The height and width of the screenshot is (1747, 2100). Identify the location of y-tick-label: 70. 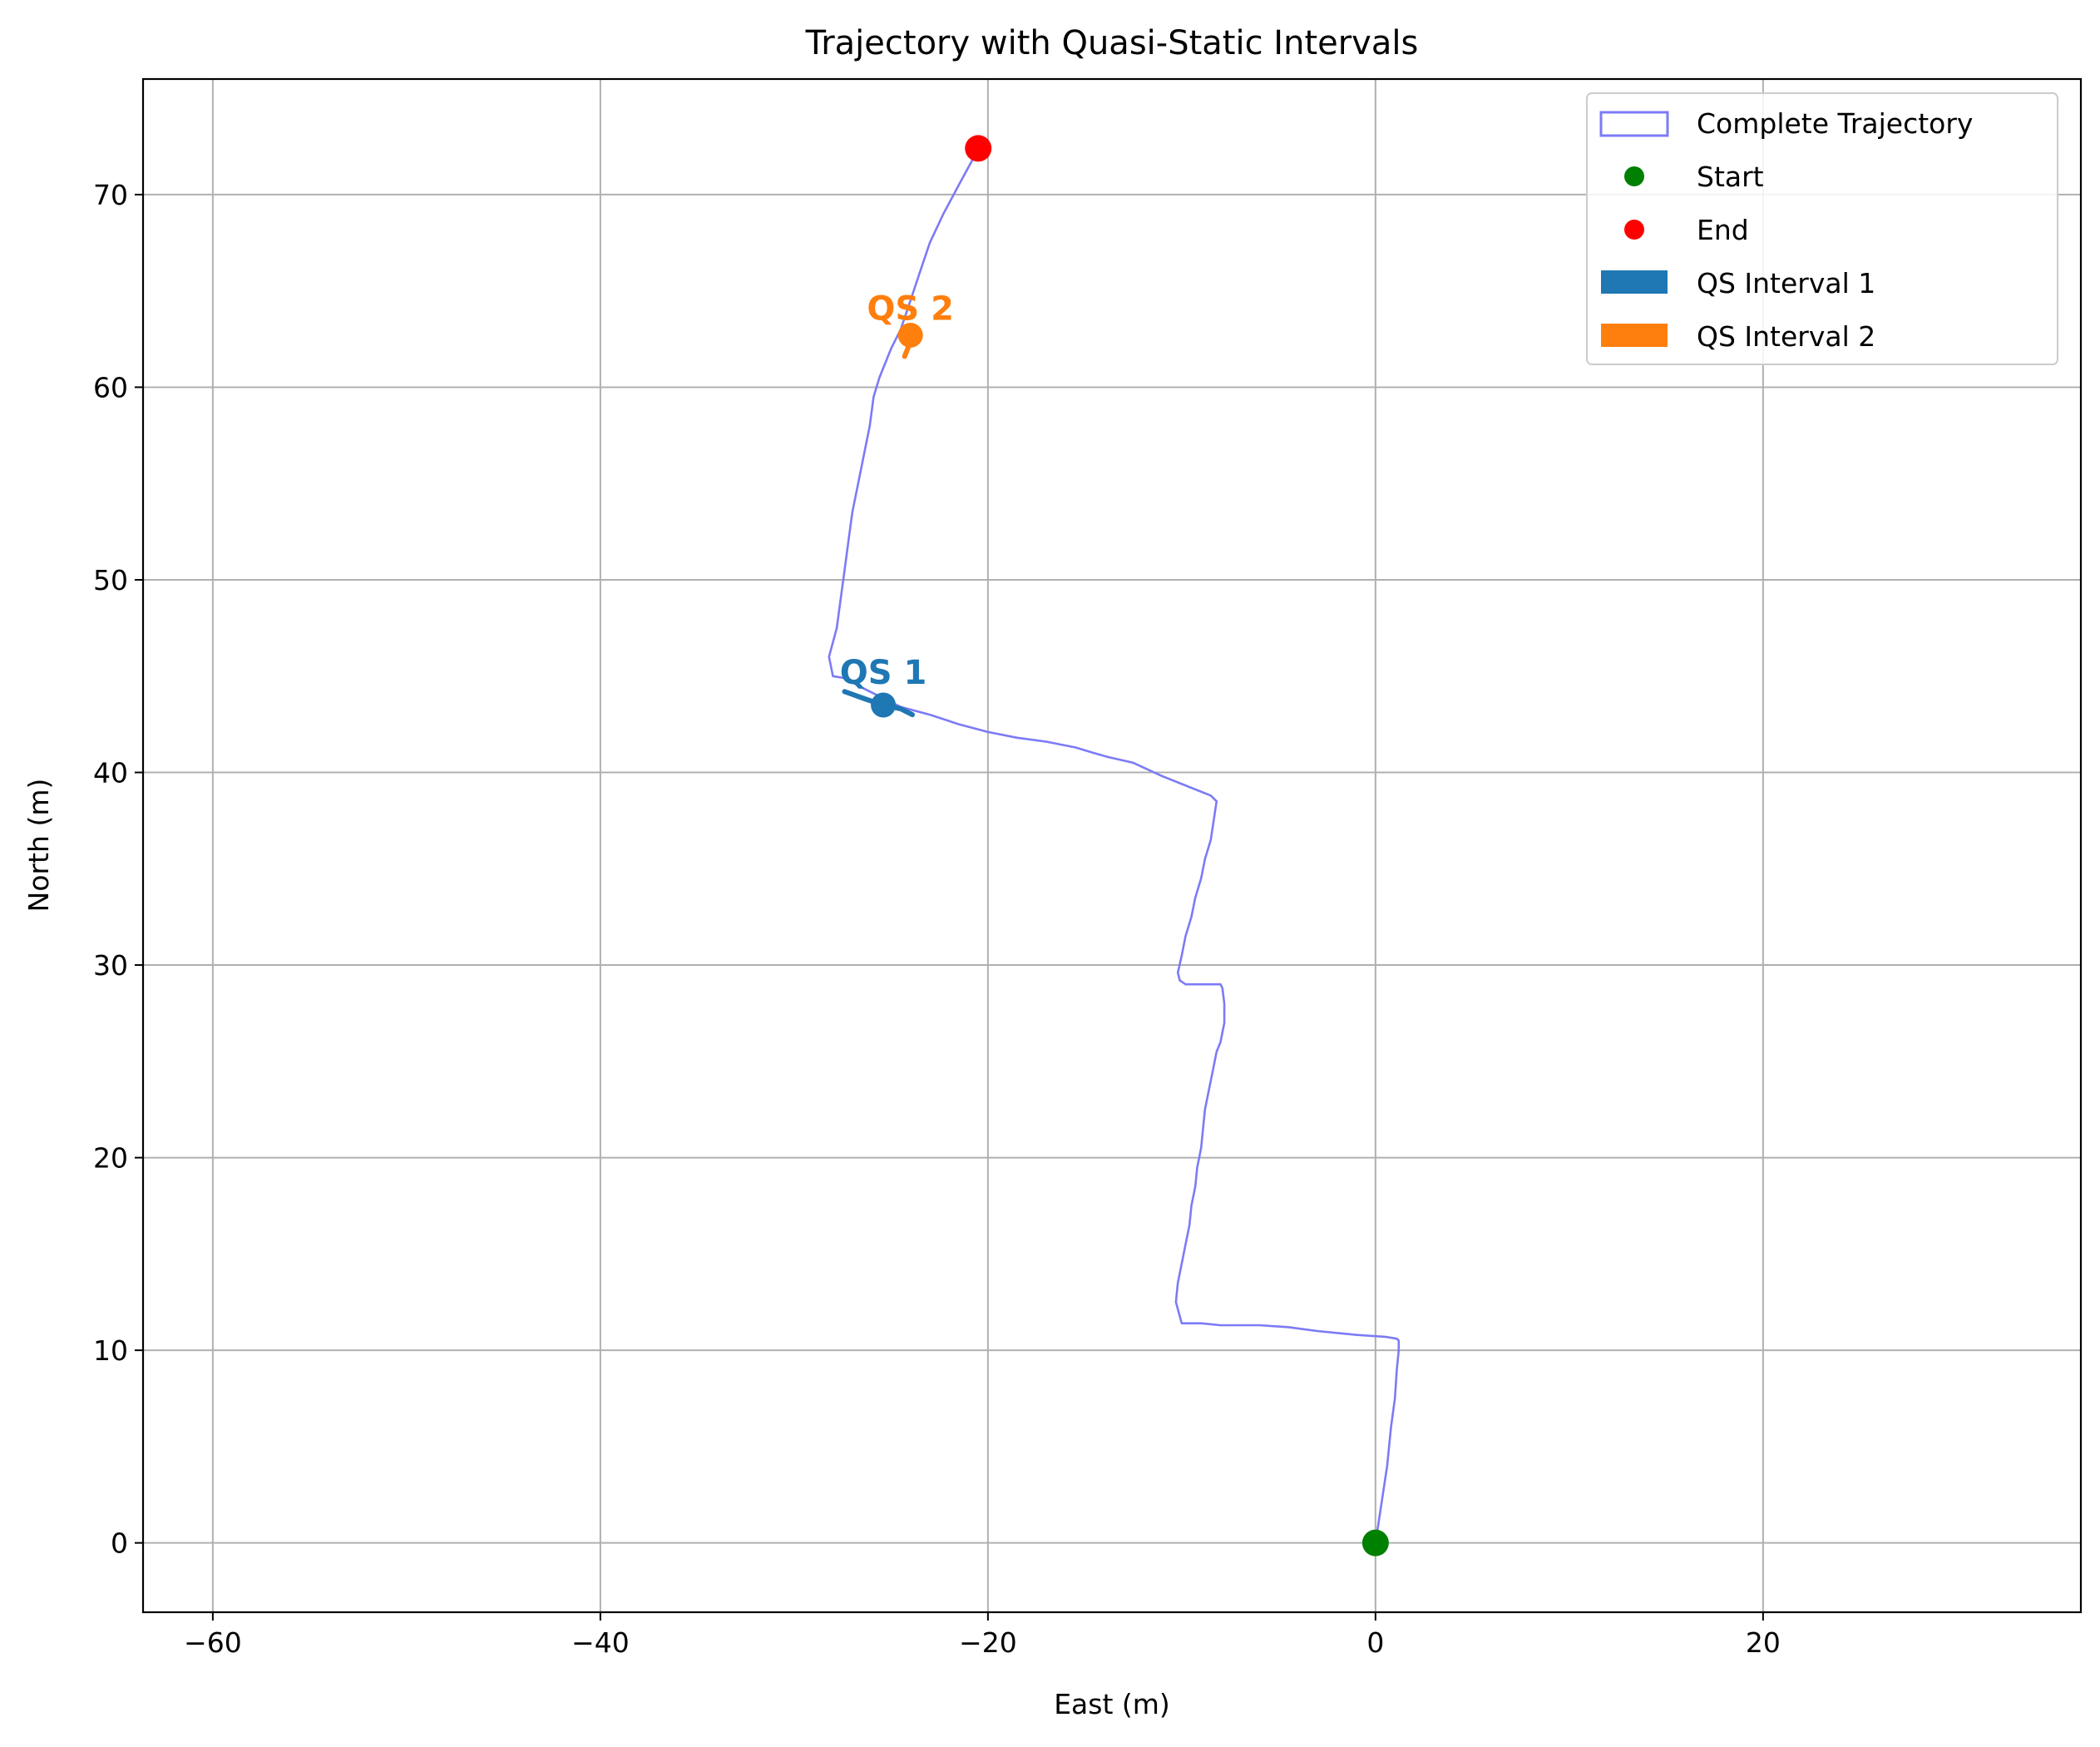
(110, 195).